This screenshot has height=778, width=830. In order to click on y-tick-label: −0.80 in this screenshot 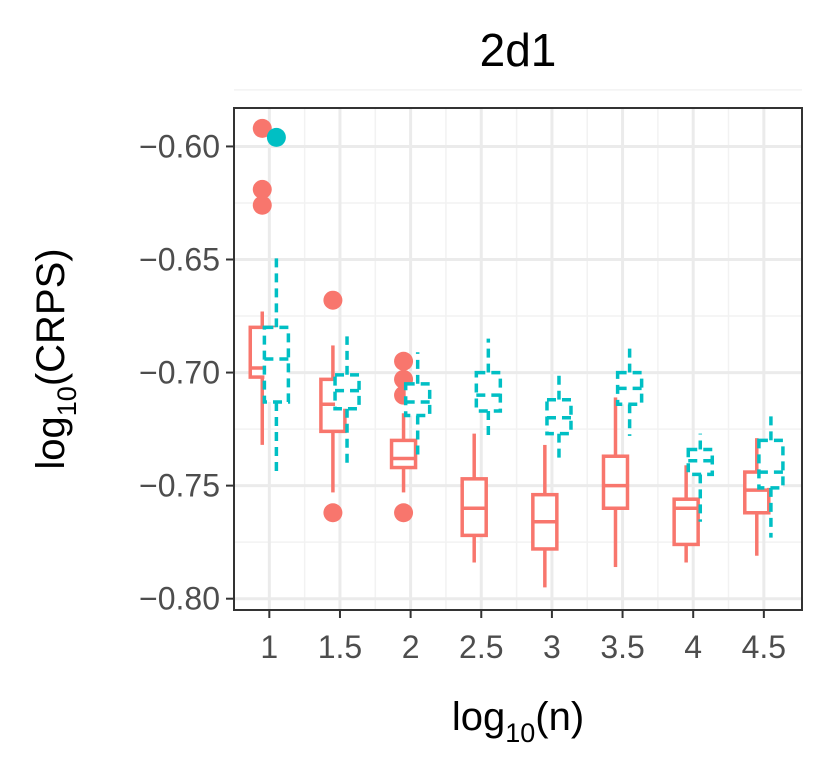, I will do `click(179, 599)`.